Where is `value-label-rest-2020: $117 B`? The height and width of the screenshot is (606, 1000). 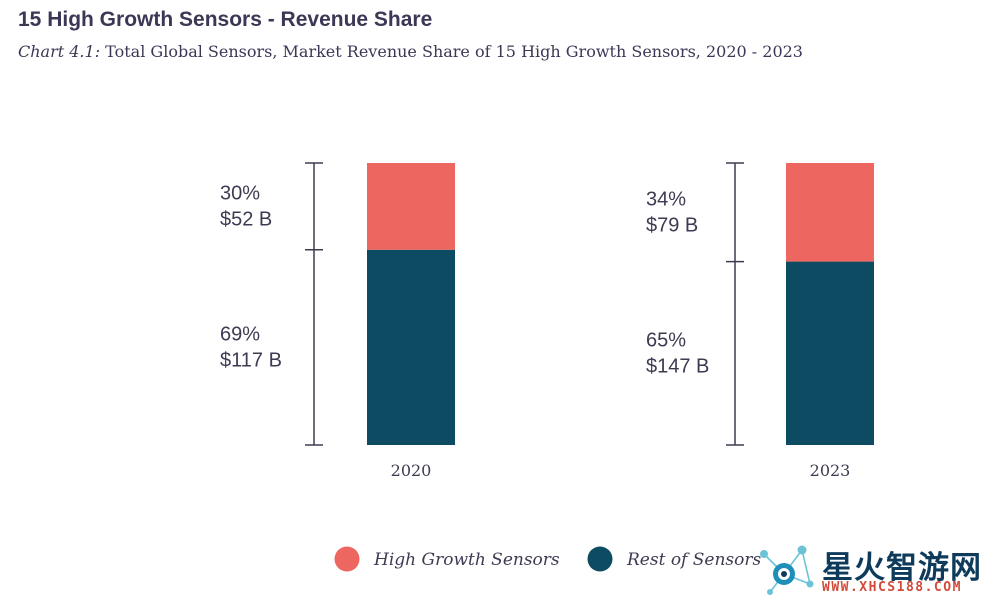
value-label-rest-2020: $117 B is located at coordinates (251, 360).